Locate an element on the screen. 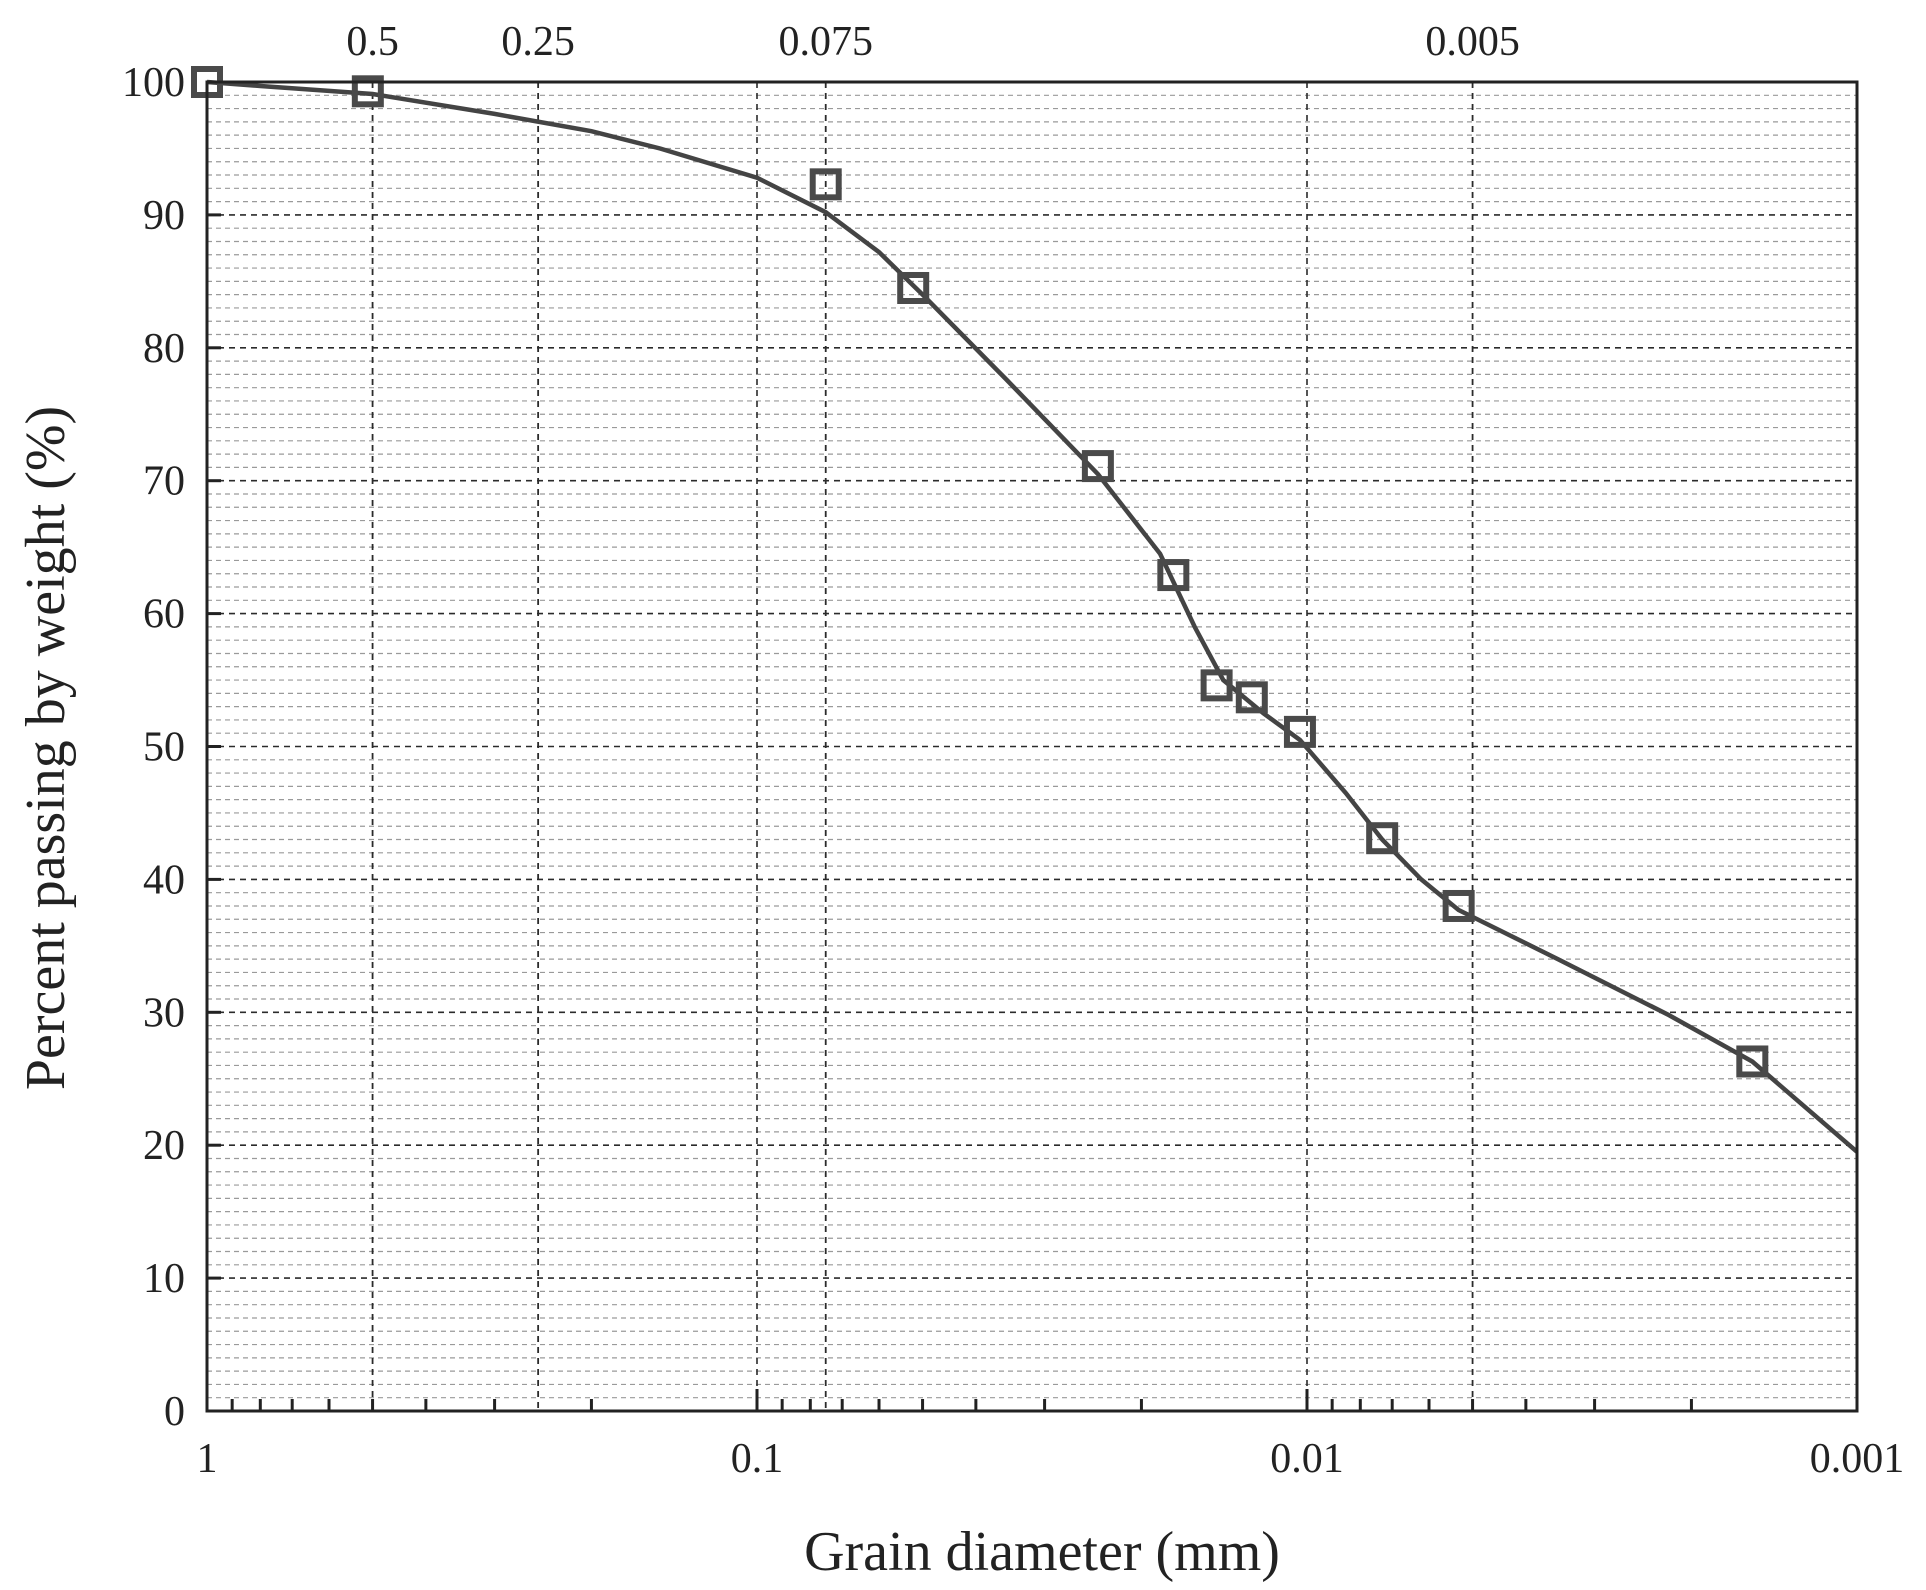  y-tick-label: 60 is located at coordinates (164, 615).